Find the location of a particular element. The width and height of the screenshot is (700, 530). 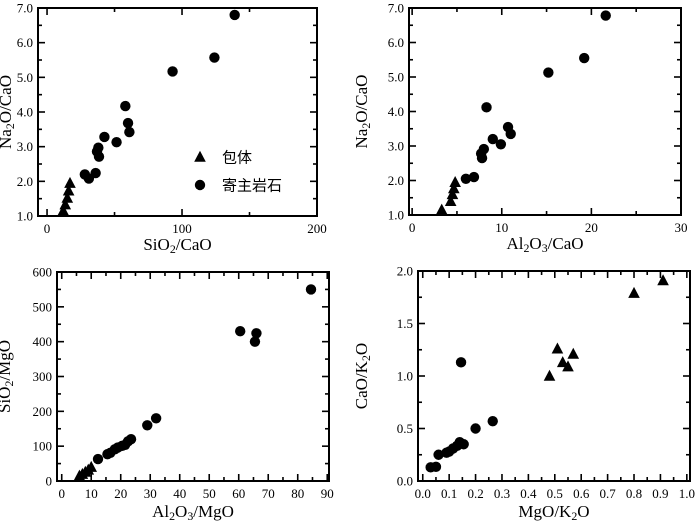

legend-triangle-icon is located at coordinates (200, 156).